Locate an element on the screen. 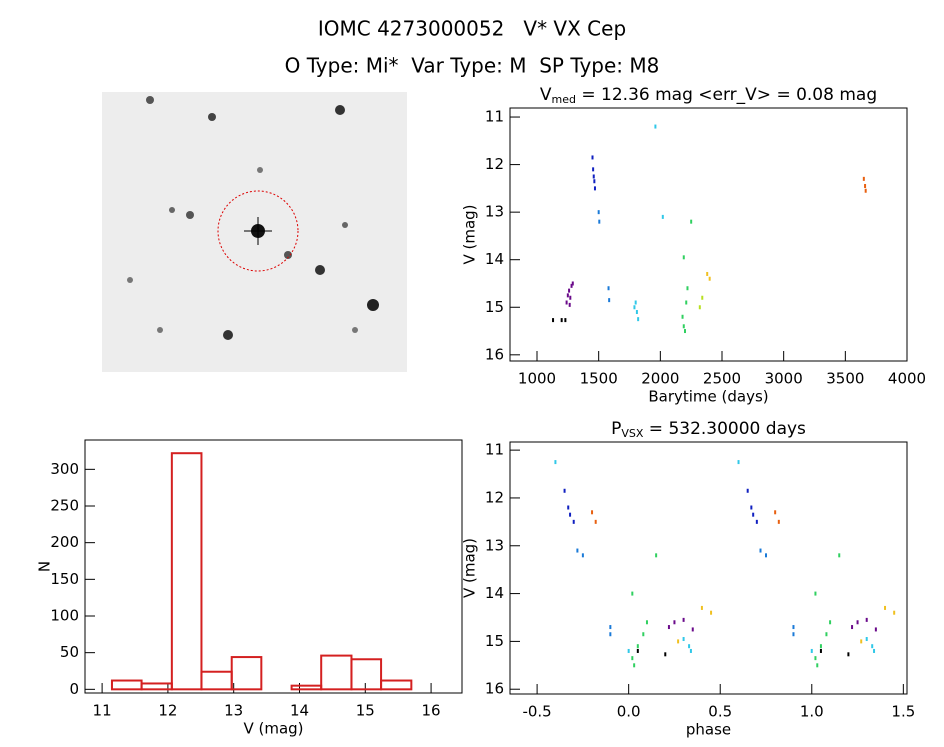 This screenshot has height=747, width=944. x-tick-label: 12 is located at coordinates (167, 711).